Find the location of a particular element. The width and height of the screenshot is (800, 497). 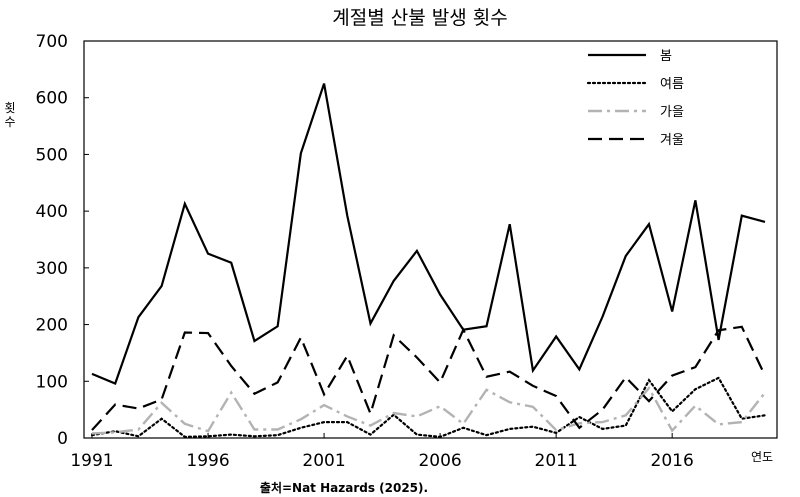

y-tick-label: 100 is located at coordinates (52, 382).